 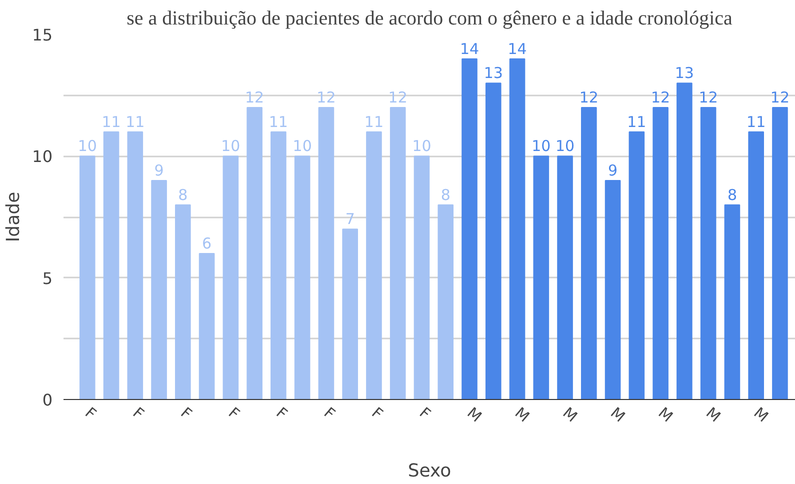 I want to click on y-tick-label: 0, so click(x=47, y=400).